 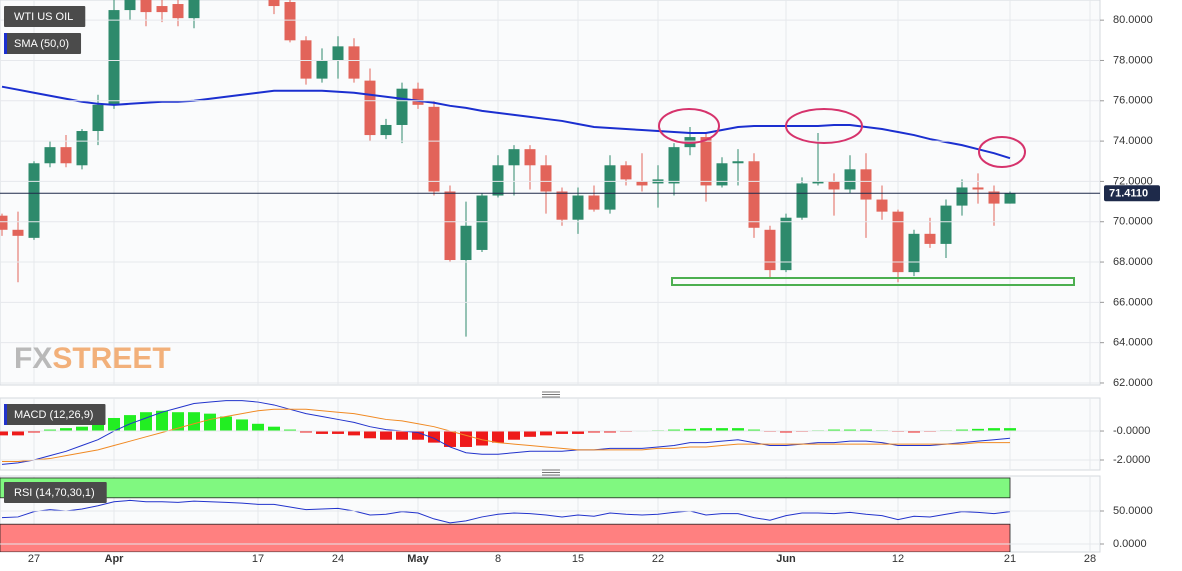 I want to click on x-tick-label: 21, so click(x=1010, y=559).